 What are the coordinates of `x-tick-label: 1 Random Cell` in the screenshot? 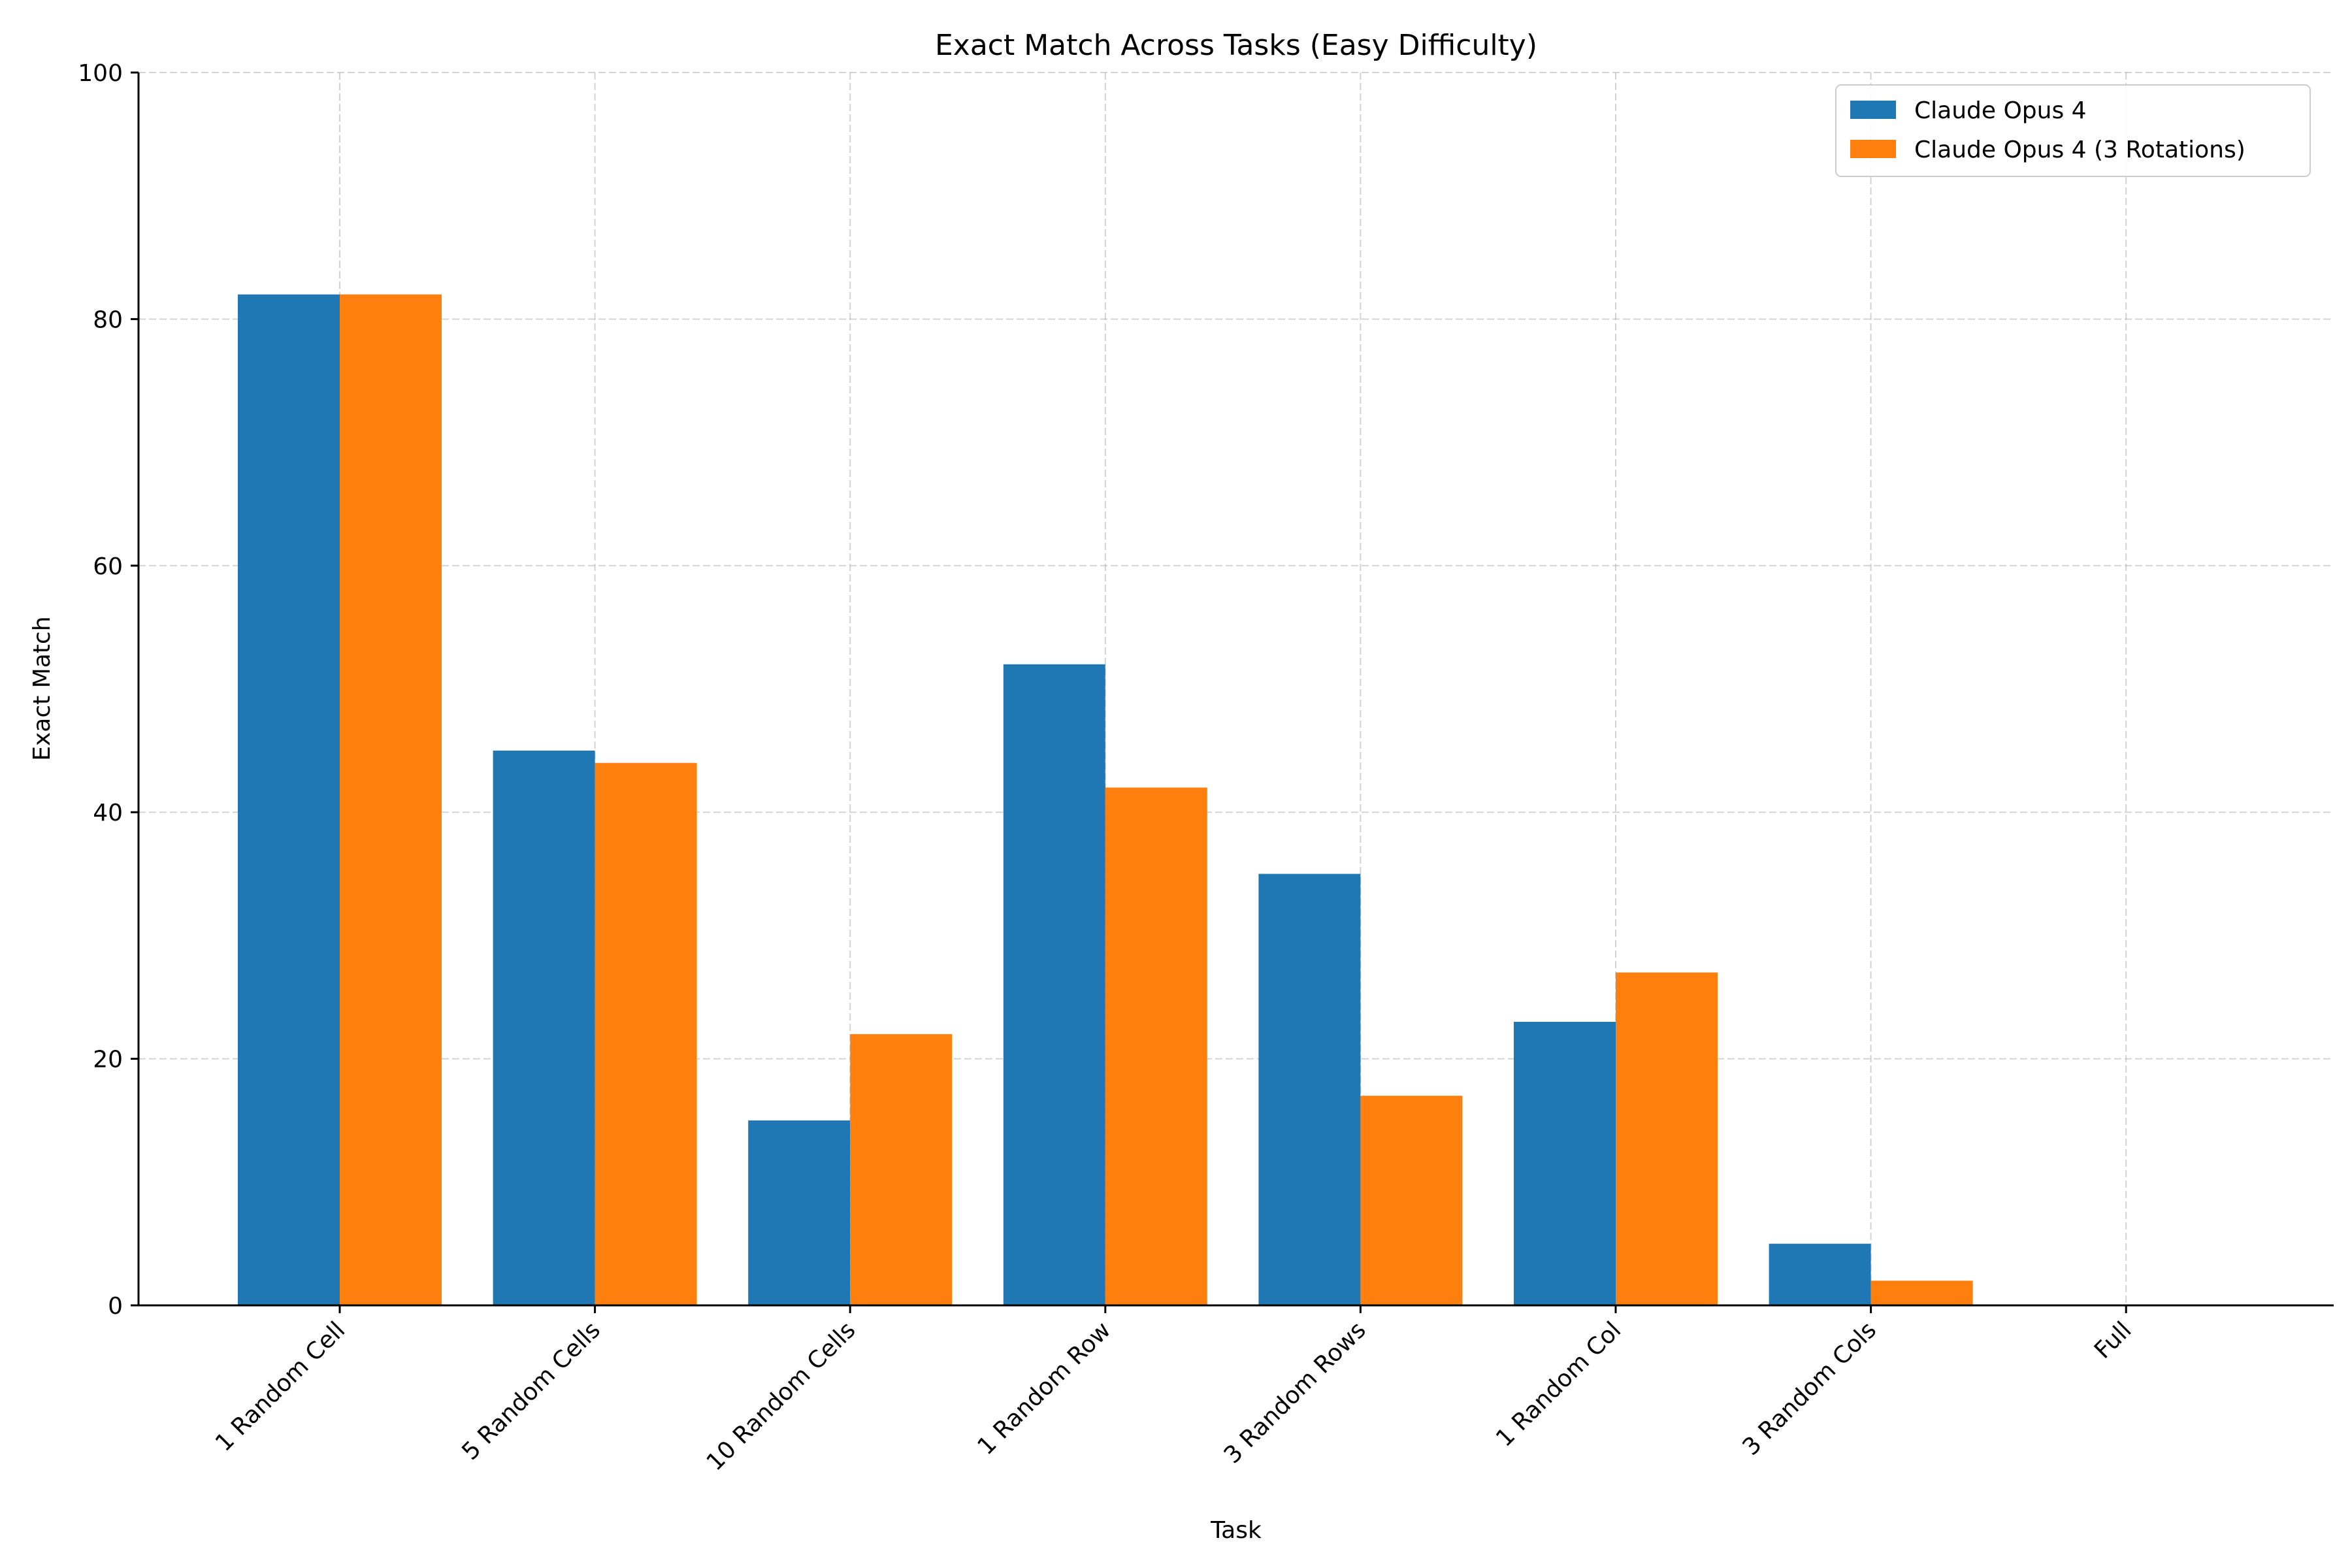 It's located at (280, 1386).